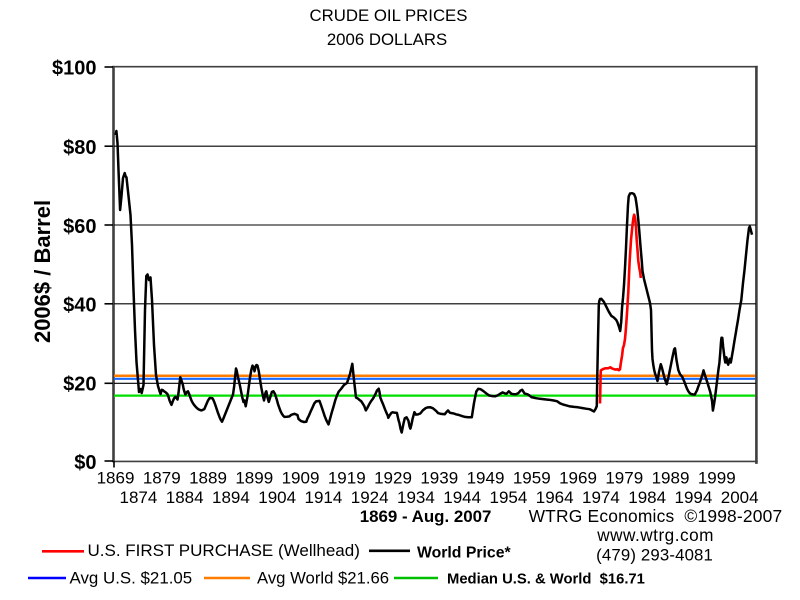 The height and width of the screenshot is (600, 800). Describe the element at coordinates (555, 497) in the screenshot. I see `svg-text: 1964` at that location.